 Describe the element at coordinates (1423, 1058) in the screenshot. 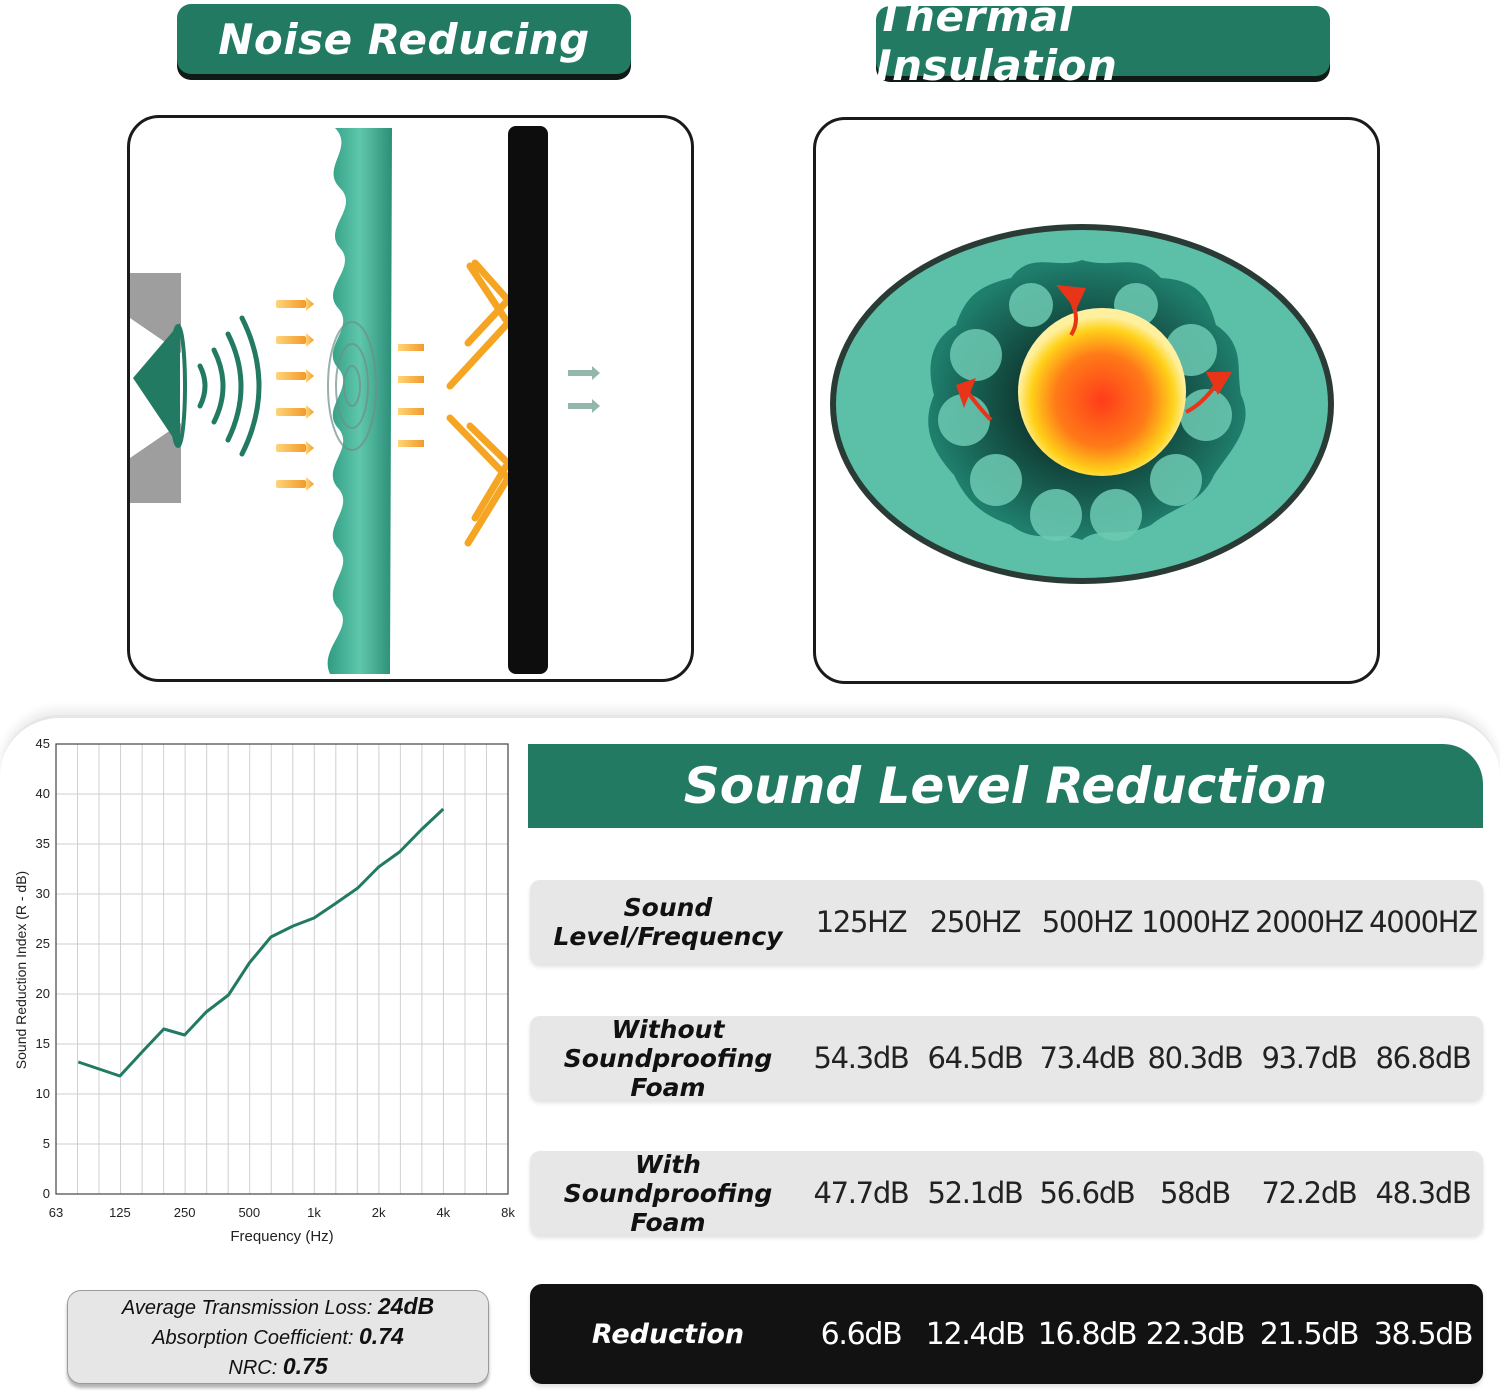

I see `without-cell: 86.8dB` at that location.